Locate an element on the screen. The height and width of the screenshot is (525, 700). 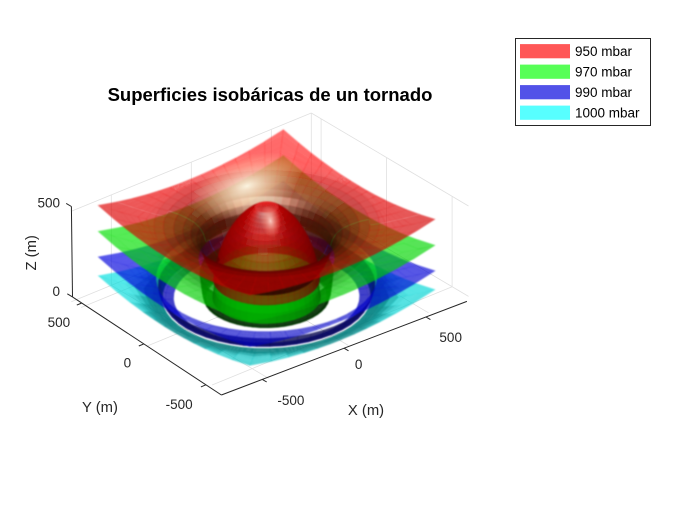
svg-text: 950 mbar is located at coordinates (604, 51).